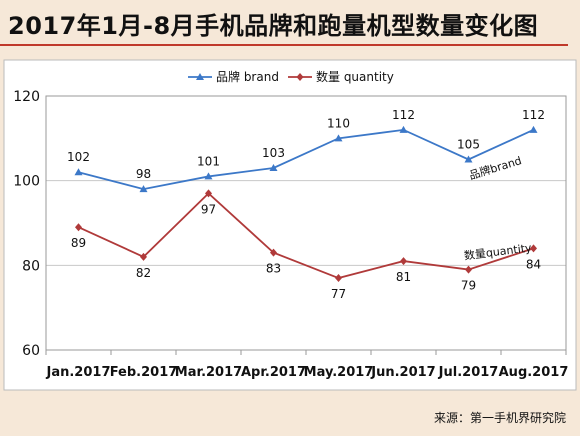 Image resolution: width=580 pixels, height=436 pixels. Describe the element at coordinates (31, 266) in the screenshot. I see `y-tick-label-80: 80` at that location.